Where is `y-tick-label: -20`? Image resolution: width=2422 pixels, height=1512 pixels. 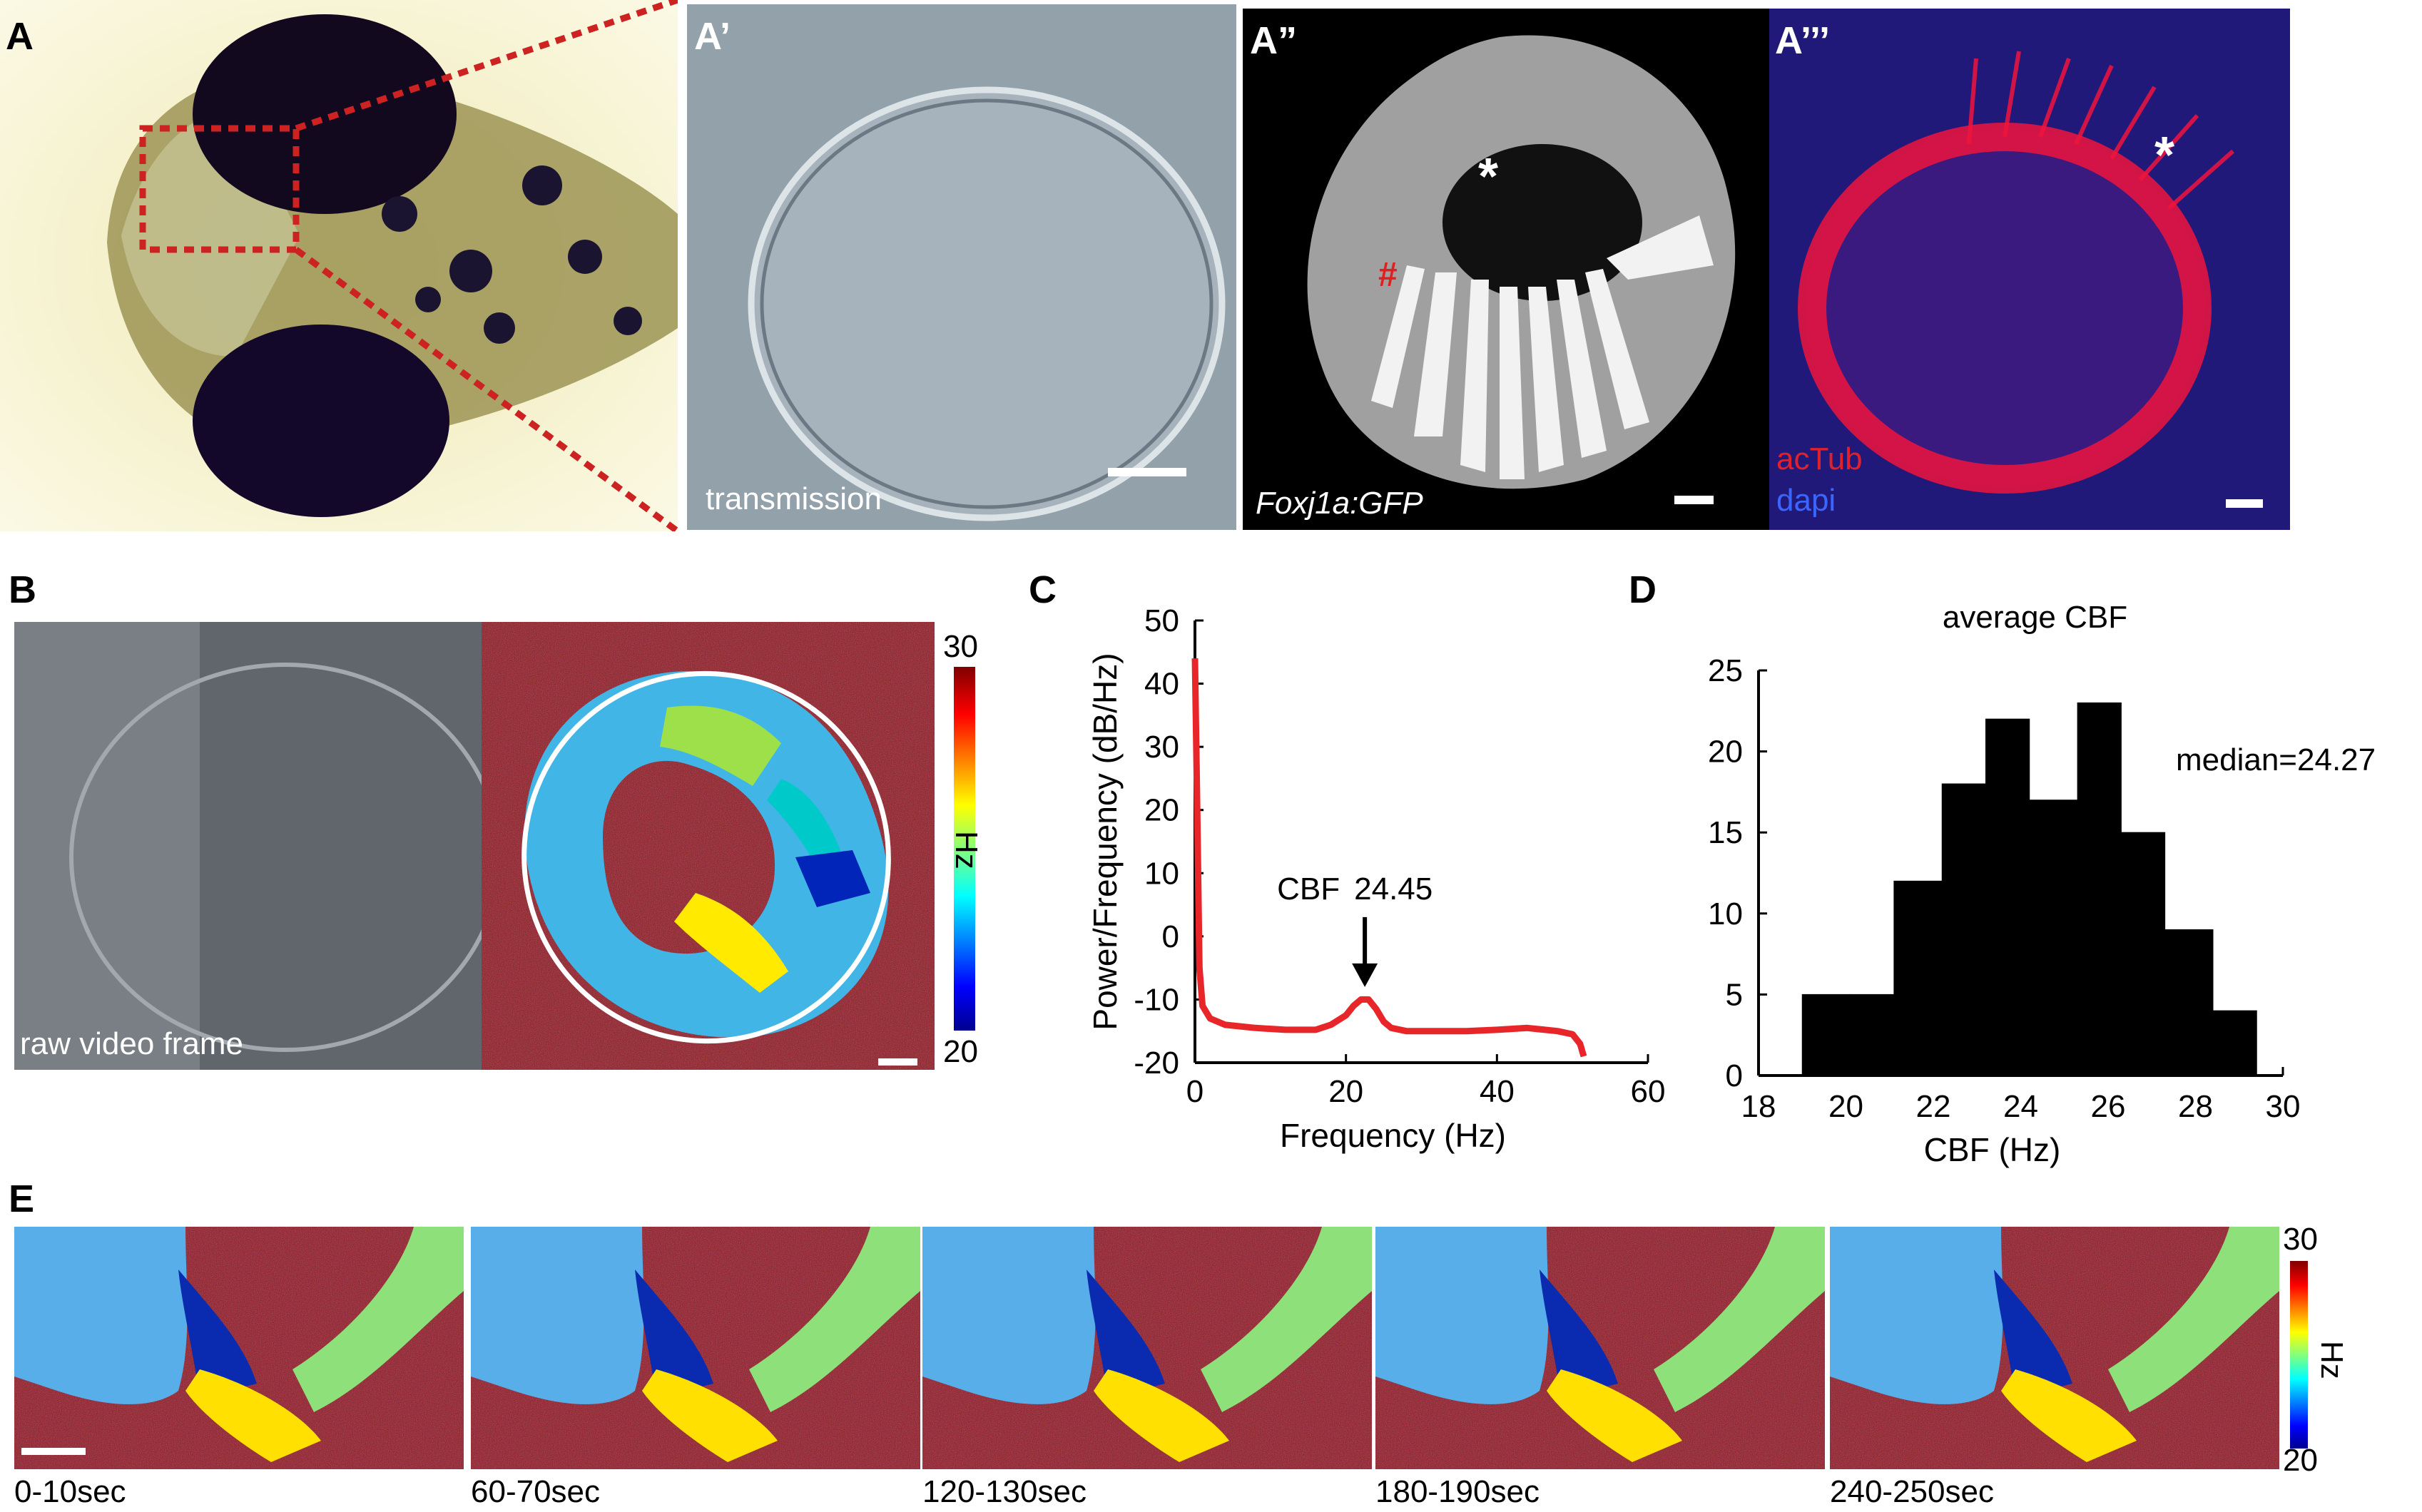 y-tick-label: -20 is located at coordinates (1156, 1063).